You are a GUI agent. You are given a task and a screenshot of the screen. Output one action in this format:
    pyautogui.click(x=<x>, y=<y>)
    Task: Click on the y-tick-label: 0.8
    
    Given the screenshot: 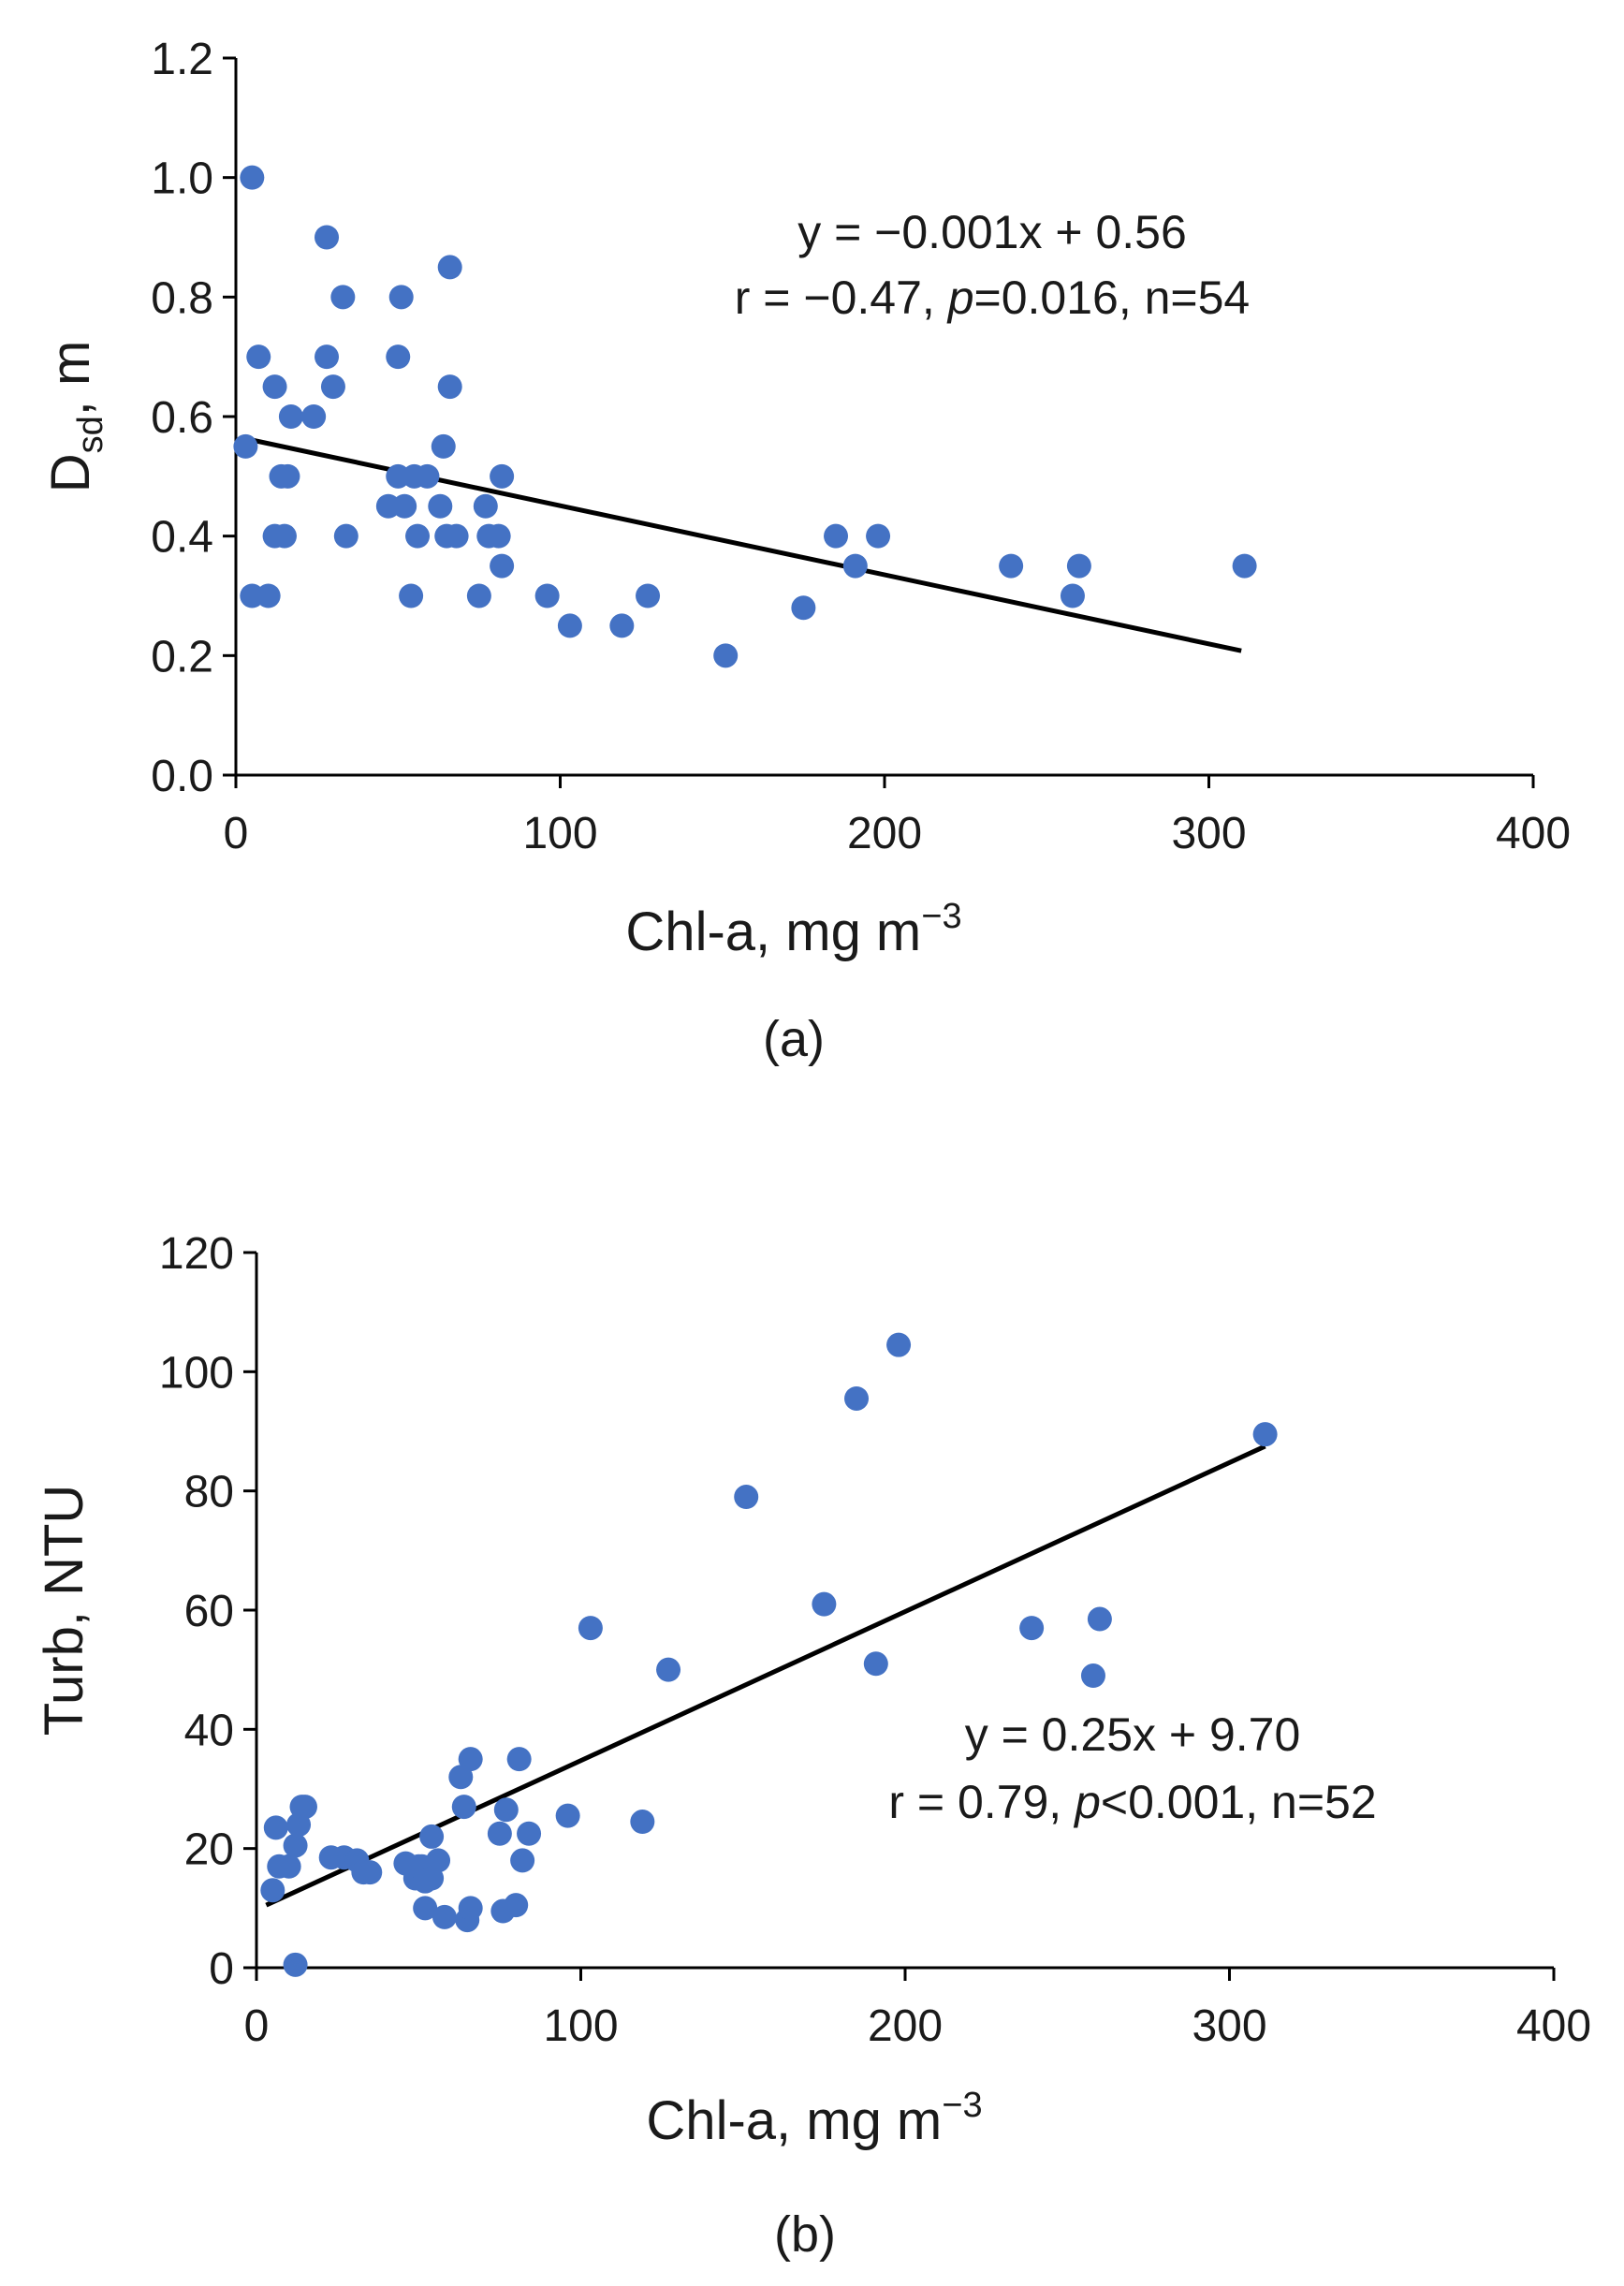 What is the action you would take?
    pyautogui.click(x=182, y=298)
    